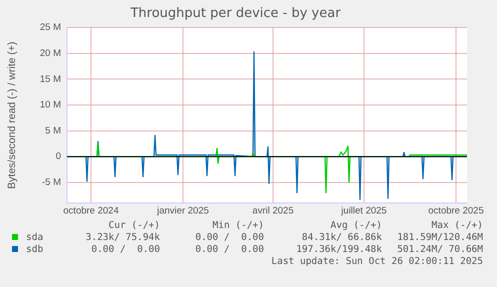 Image resolution: width=497 pixels, height=287 pixels. What do you see at coordinates (52, 182) in the screenshot?
I see `y-tick-label: -5 M` at bounding box center [52, 182].